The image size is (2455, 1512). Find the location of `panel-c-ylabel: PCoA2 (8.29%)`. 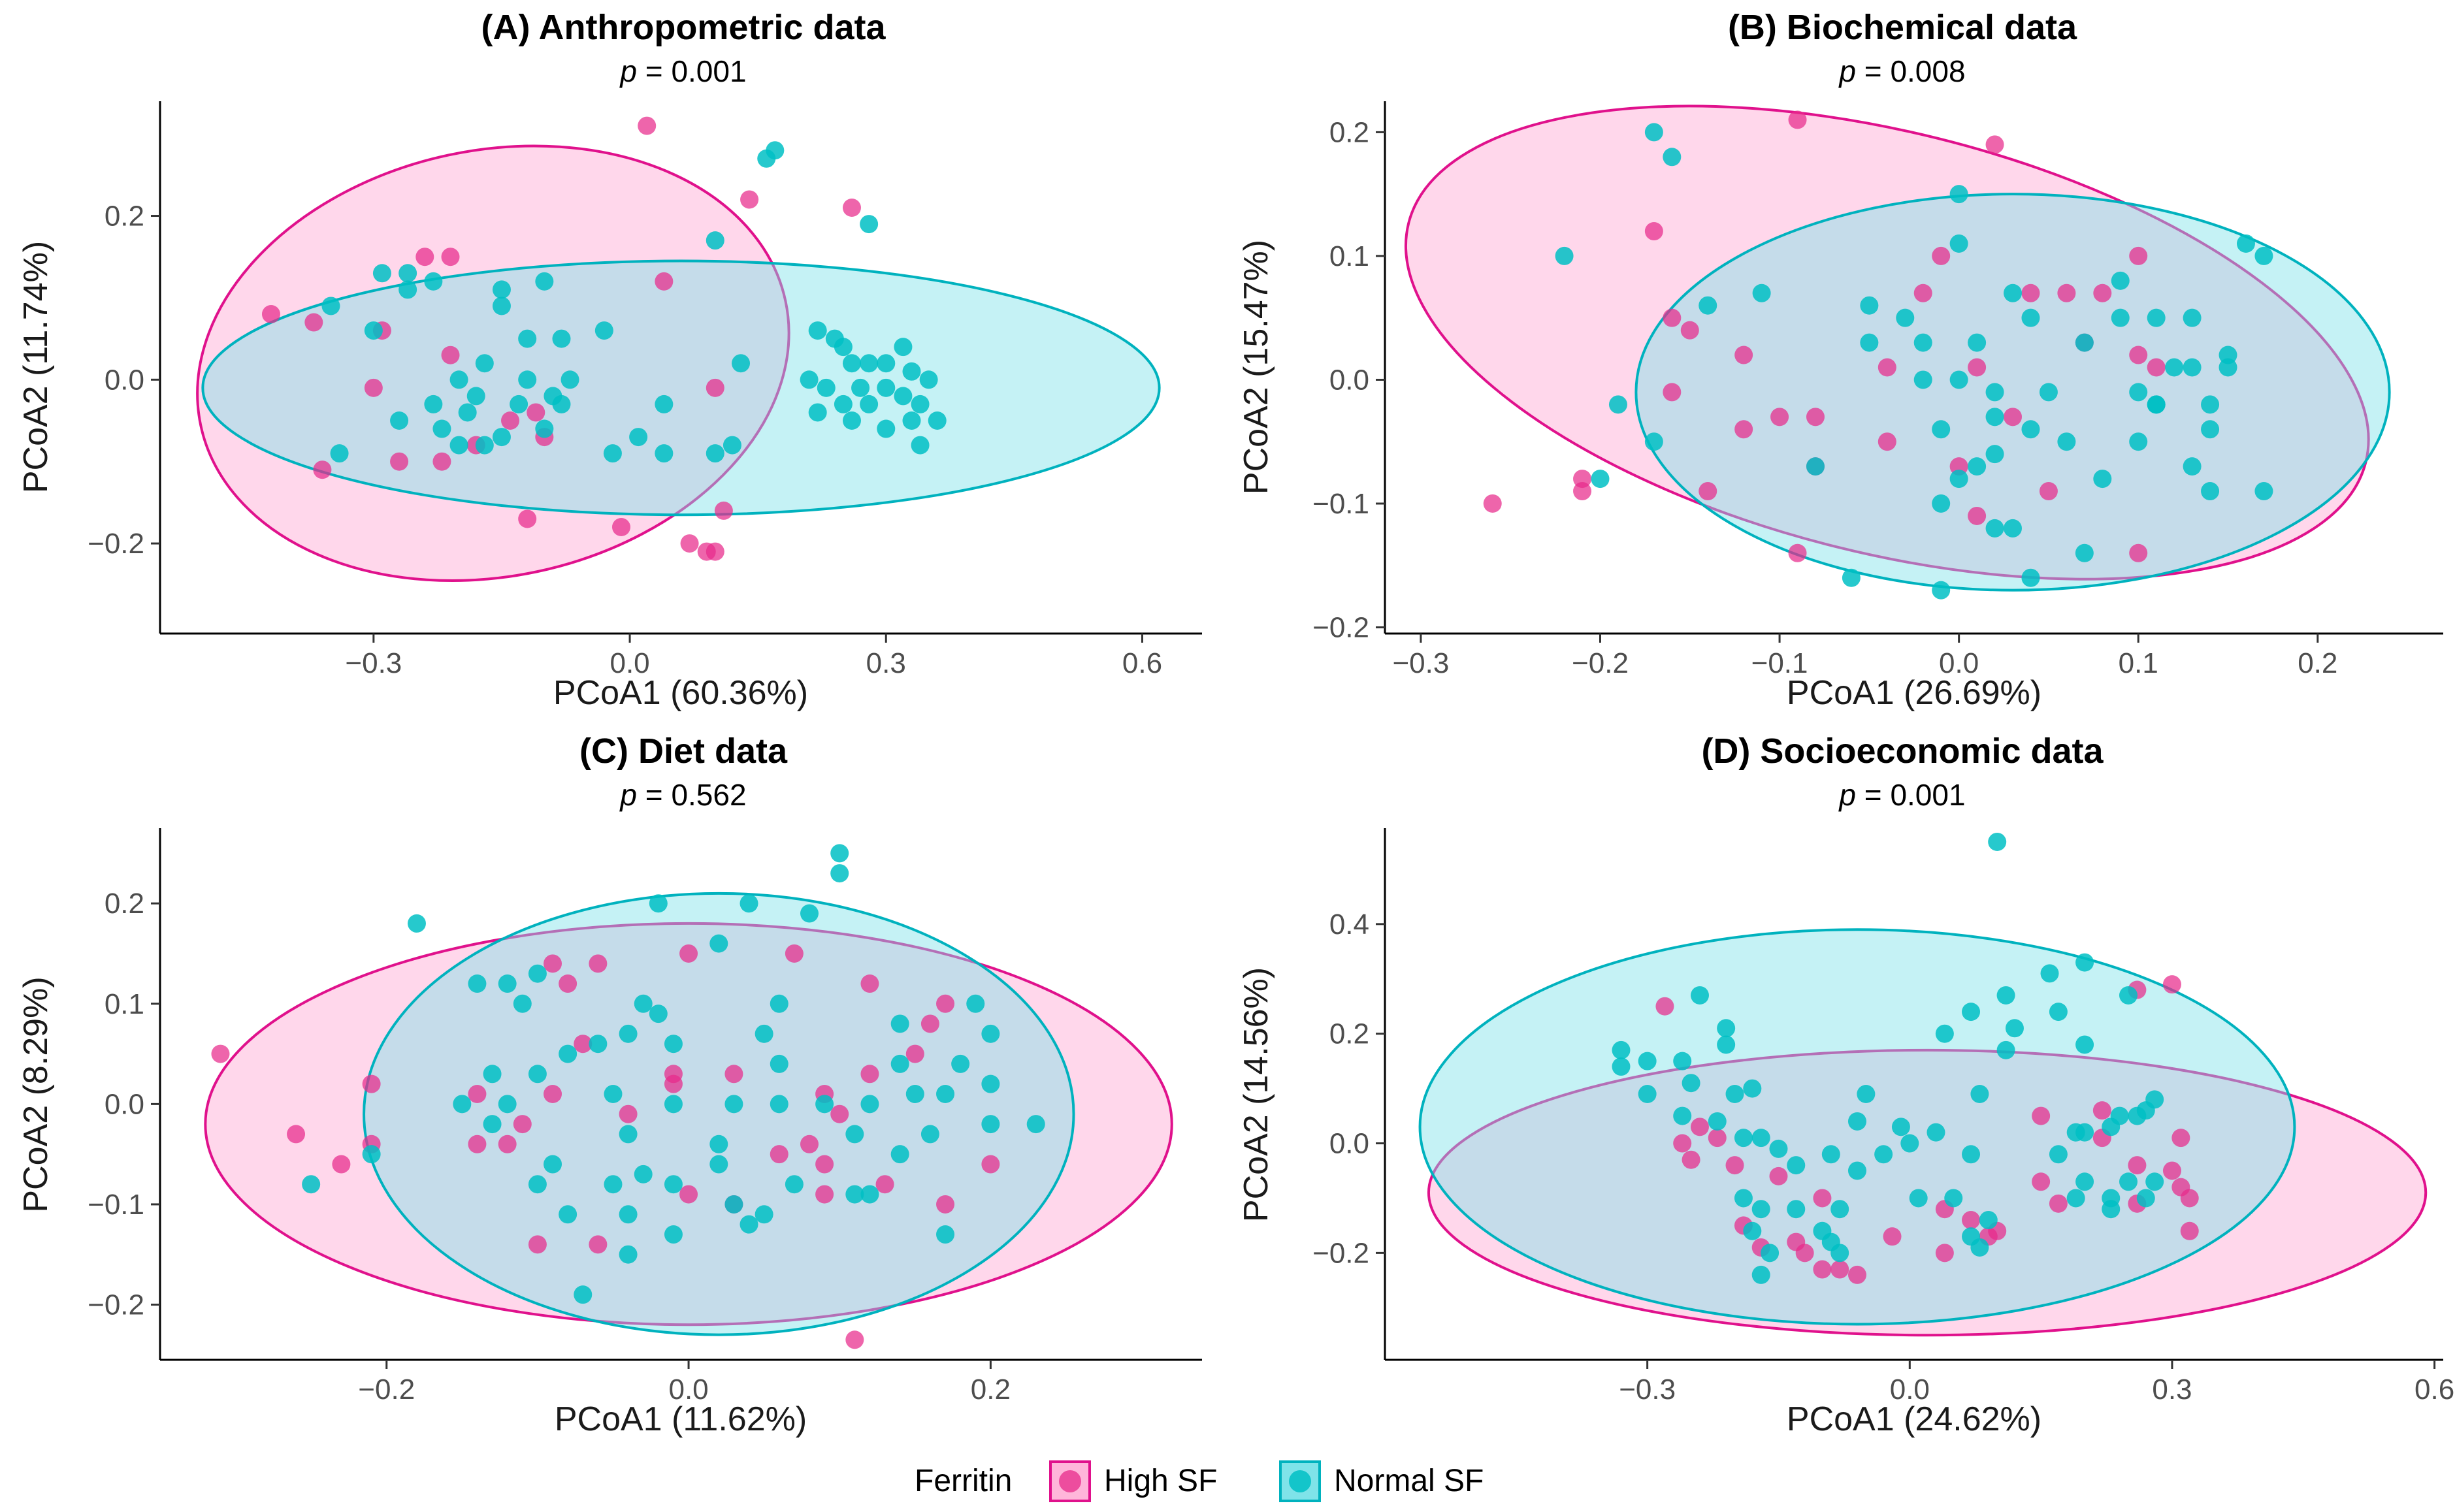

panel-c-ylabel: PCoA2 (8.29%) is located at coordinates (36, 1094).